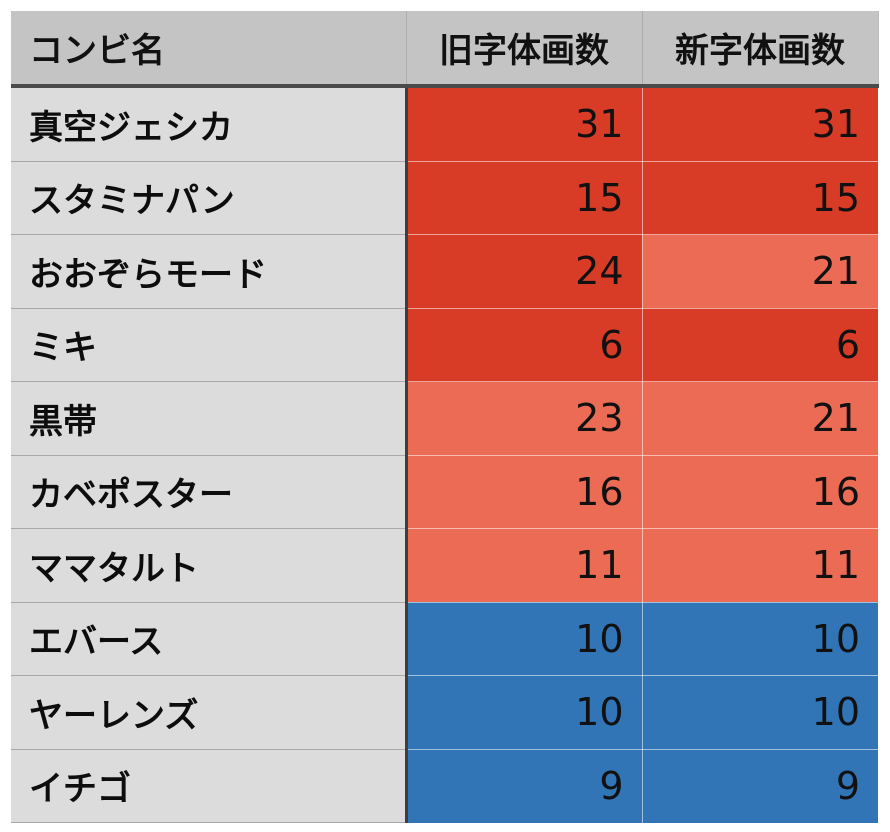  Describe the element at coordinates (209, 786) in the screenshot. I see `combi-name-cell: イチゴ` at that location.